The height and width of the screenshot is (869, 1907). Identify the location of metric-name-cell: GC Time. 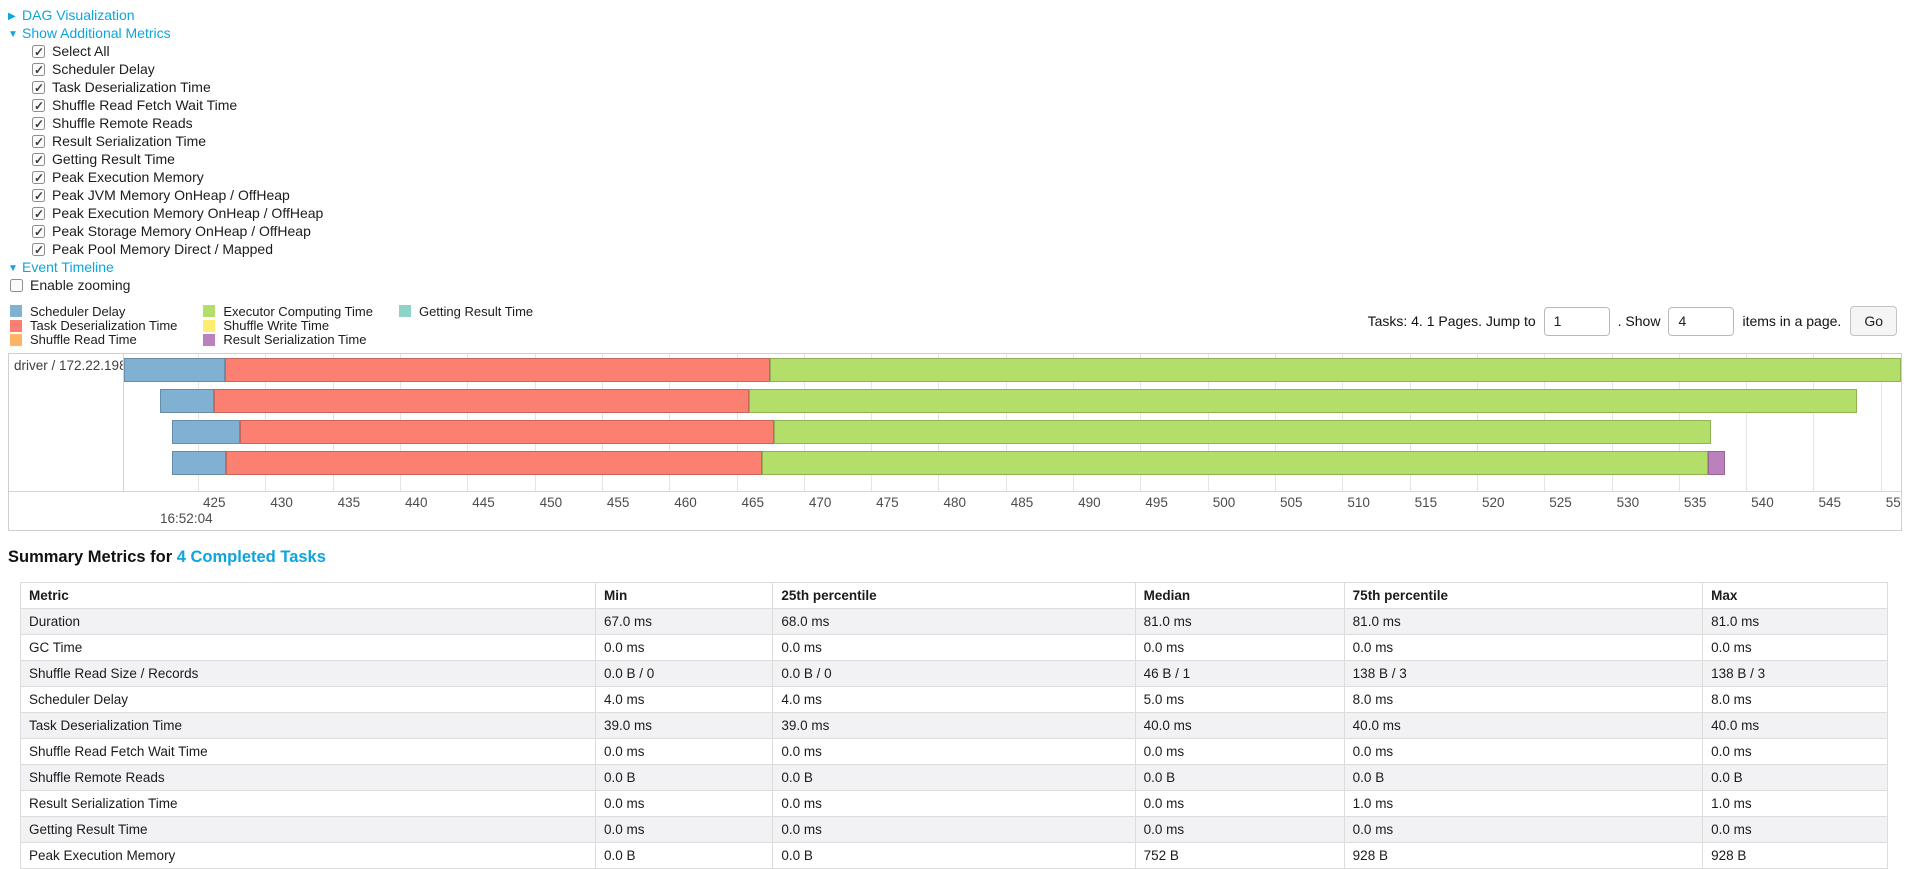
(308, 648).